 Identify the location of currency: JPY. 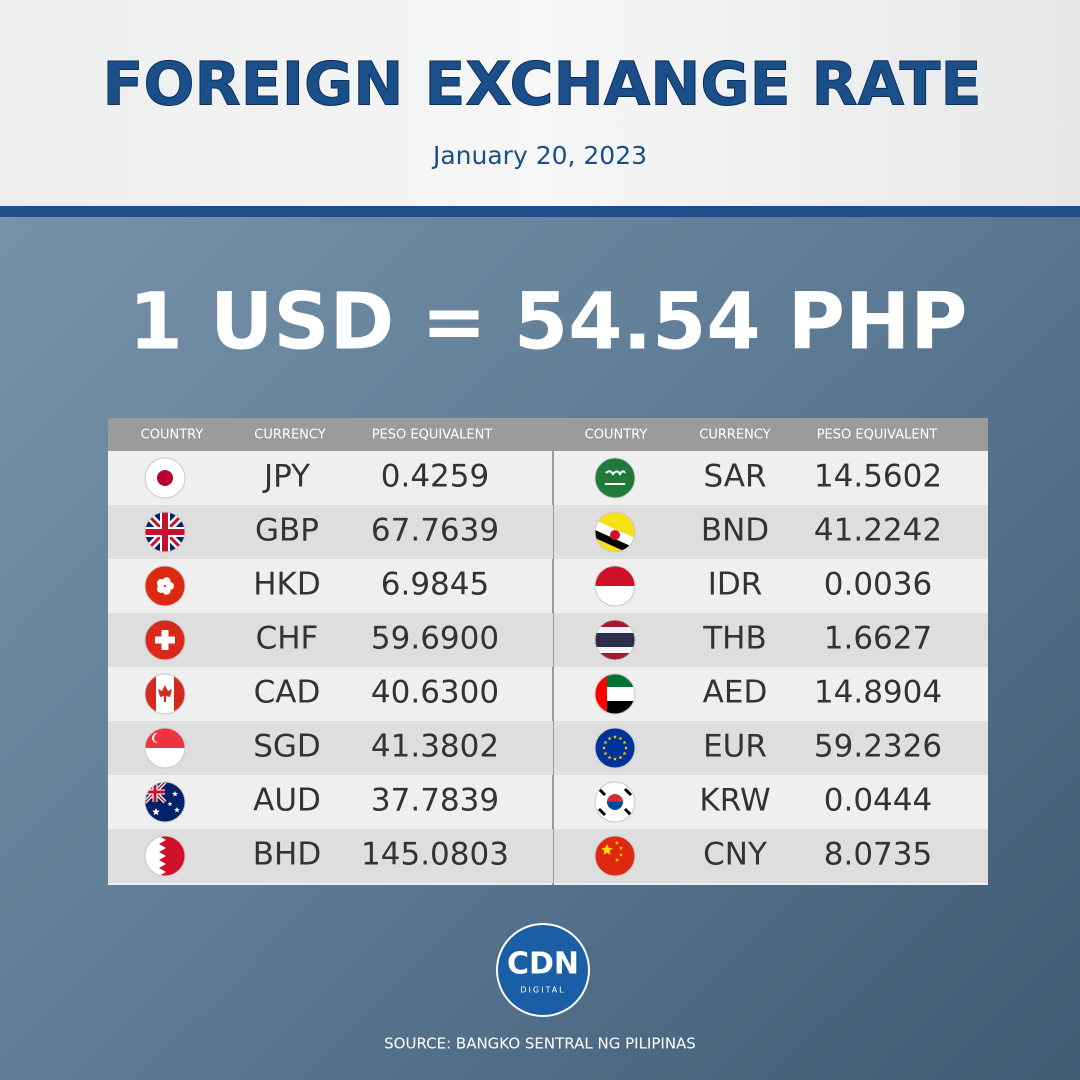
(286, 477).